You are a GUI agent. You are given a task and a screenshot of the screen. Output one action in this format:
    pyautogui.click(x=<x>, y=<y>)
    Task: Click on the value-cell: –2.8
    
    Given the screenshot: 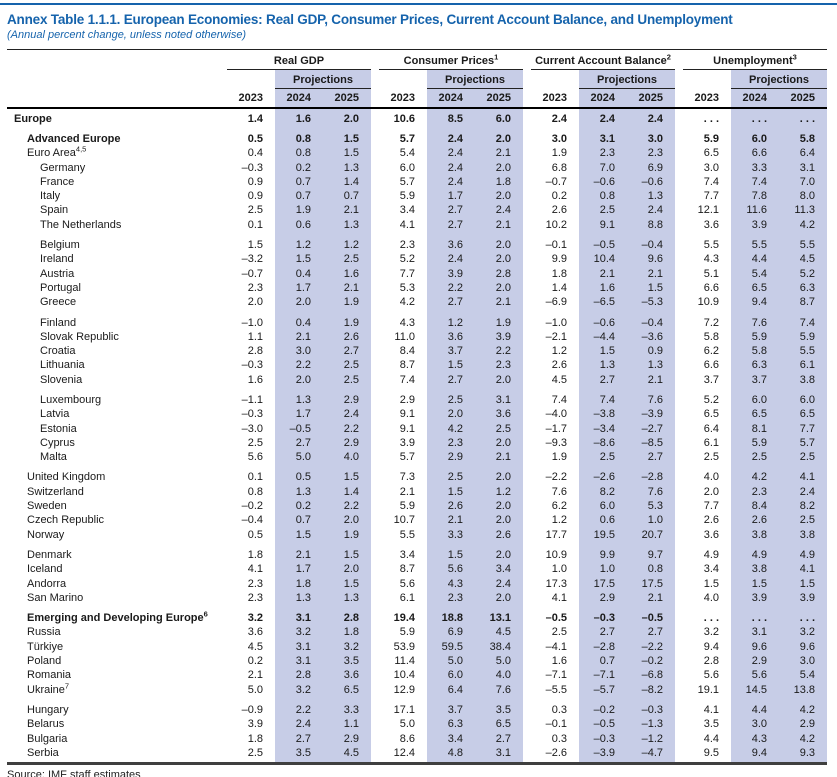 What is the action you would take?
    pyautogui.click(x=604, y=646)
    